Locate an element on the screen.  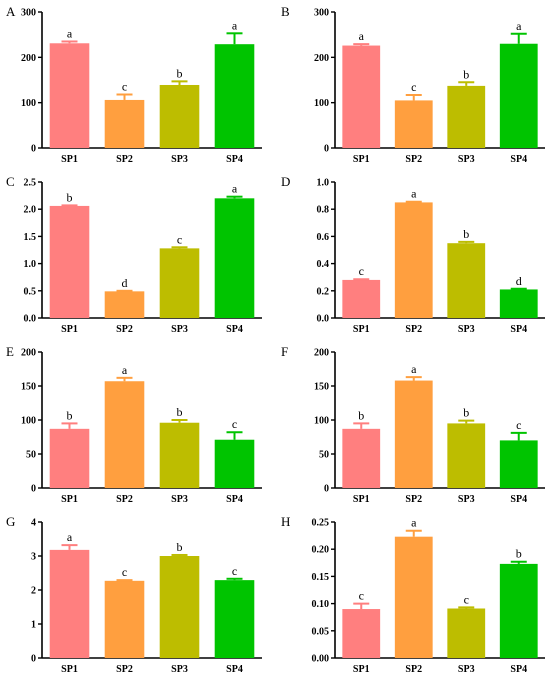
y-tick-label: 0.10 is located at coordinates (321, 604).